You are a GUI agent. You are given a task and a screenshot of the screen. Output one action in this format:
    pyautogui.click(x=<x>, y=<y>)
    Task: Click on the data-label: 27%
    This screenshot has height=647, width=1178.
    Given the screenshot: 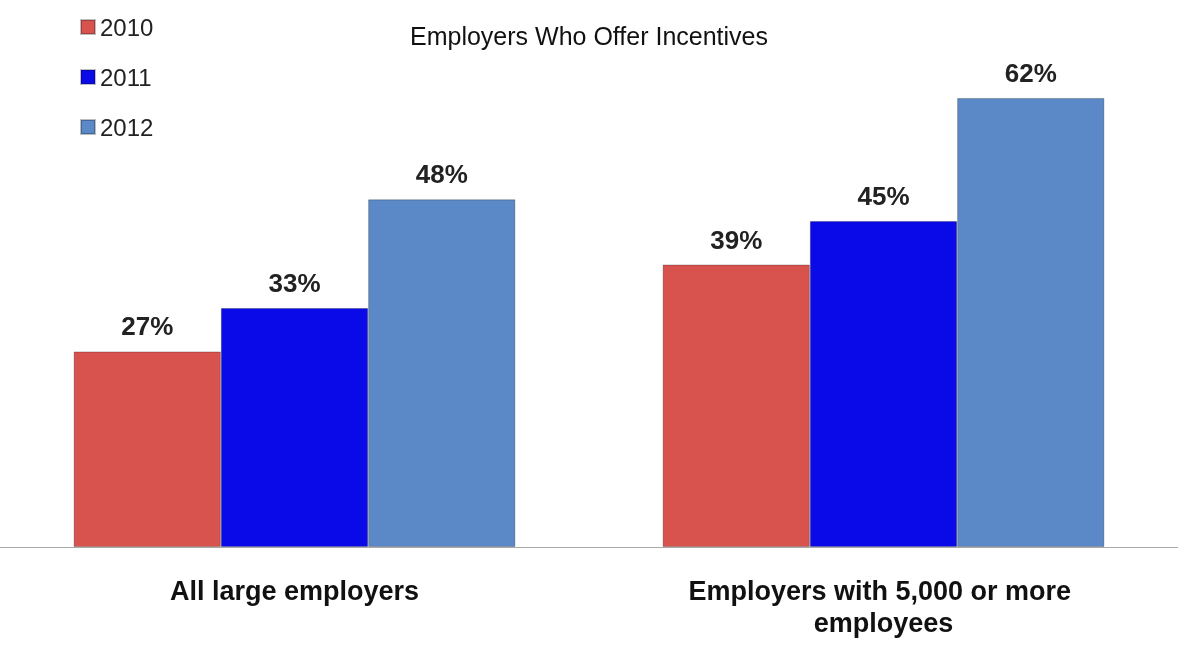 What is the action you would take?
    pyautogui.click(x=147, y=326)
    